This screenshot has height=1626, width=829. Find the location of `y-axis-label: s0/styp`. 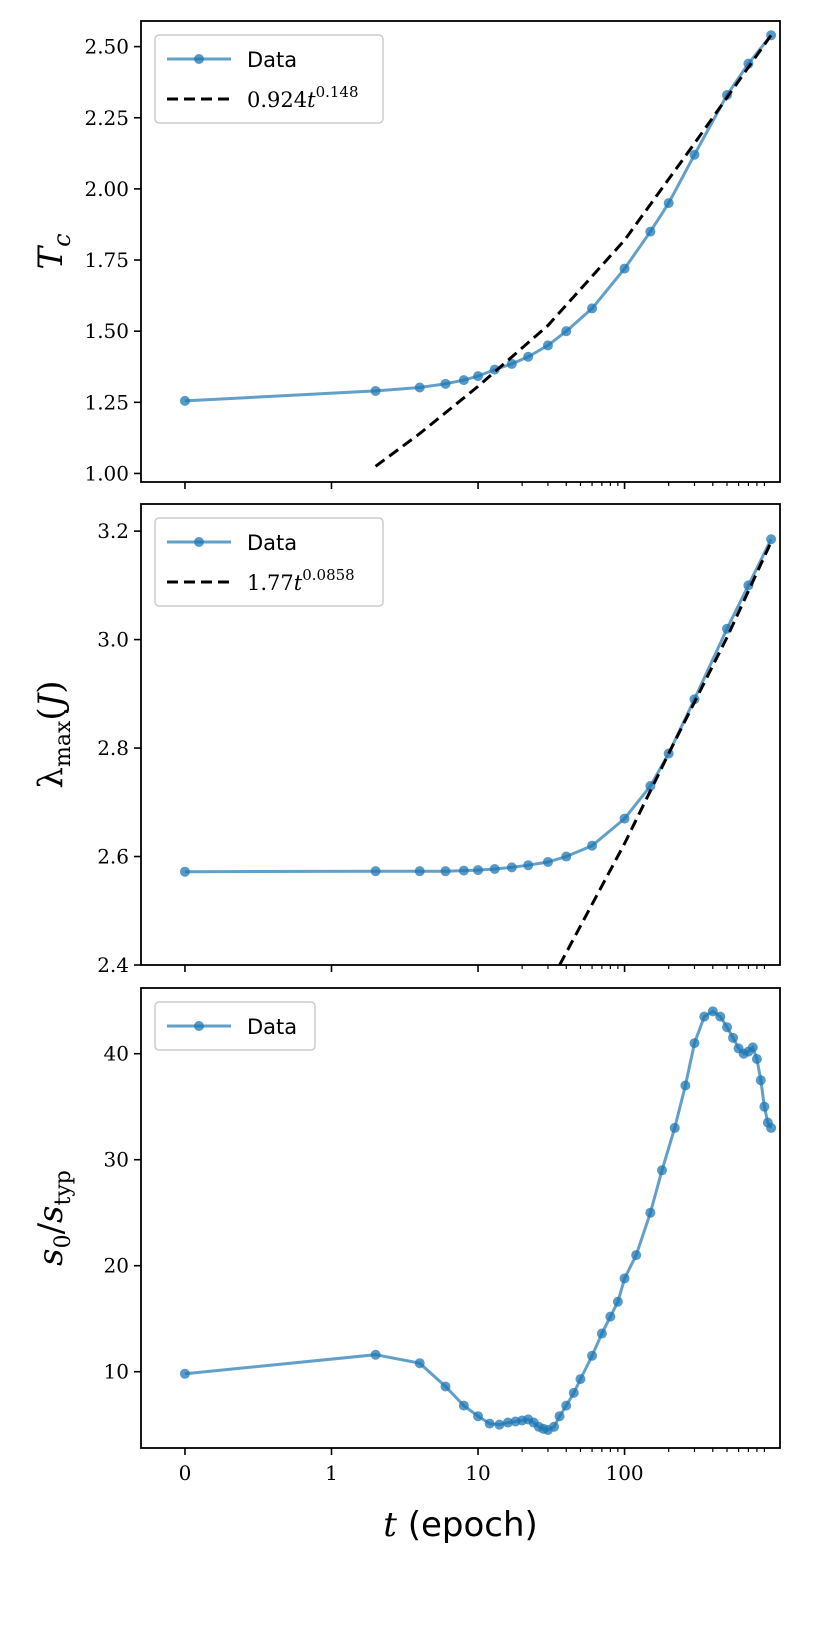

y-axis-label: s0/styp is located at coordinates (53, 1218).